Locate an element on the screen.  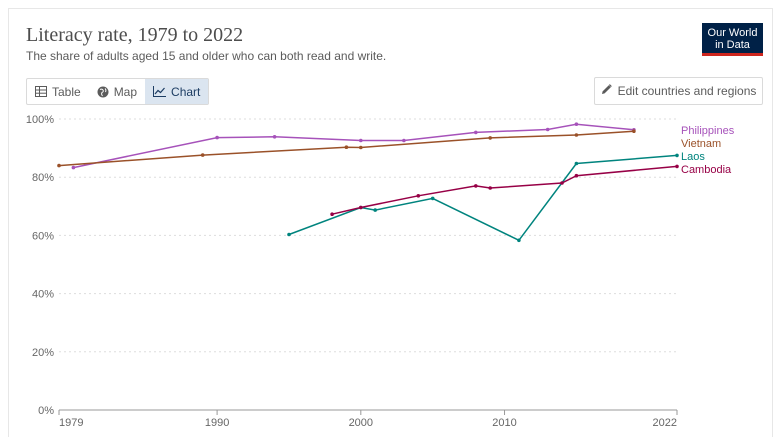
tab-map: Map is located at coordinates (117, 91).